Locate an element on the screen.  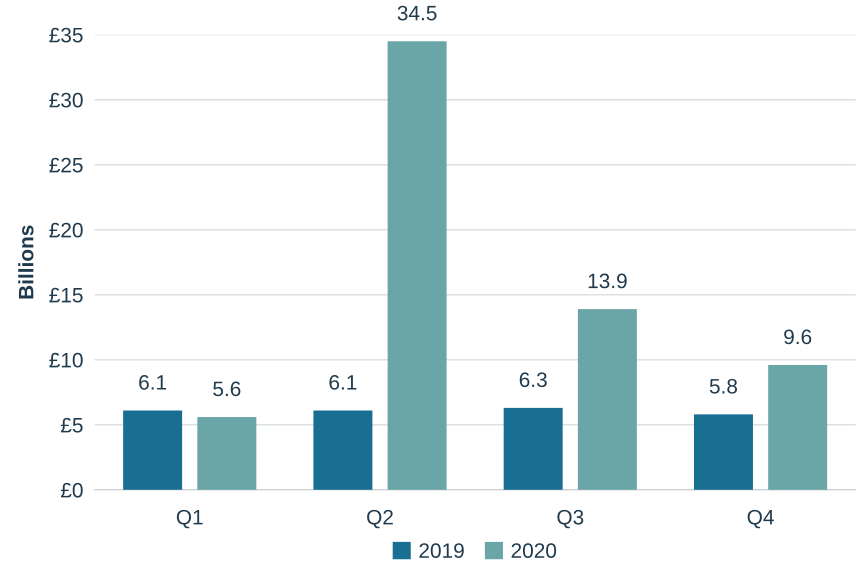
legend-label: 2019 is located at coordinates (441, 550).